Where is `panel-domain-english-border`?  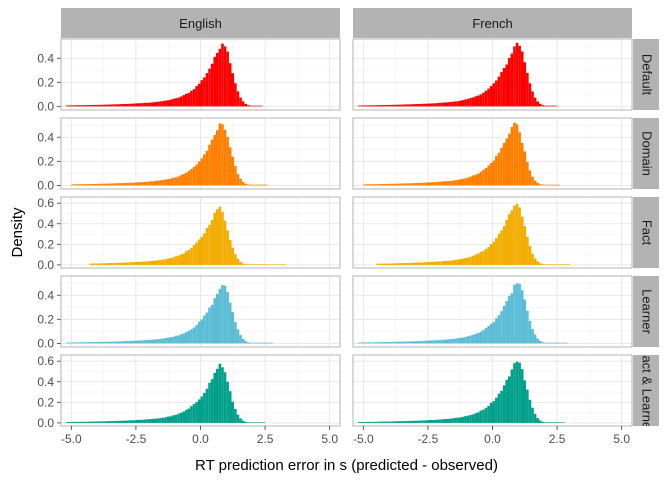 panel-domain-english-border is located at coordinates (200, 153).